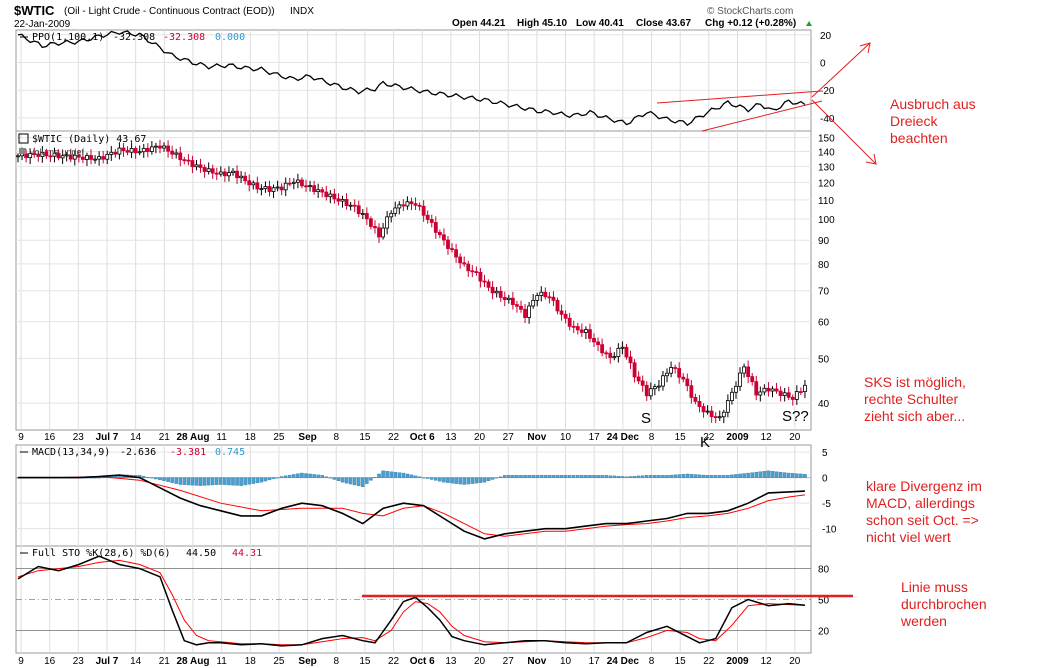 Image resolution: width=1041 pixels, height=668 pixels. I want to click on y-tick-label: -10, so click(829, 530).